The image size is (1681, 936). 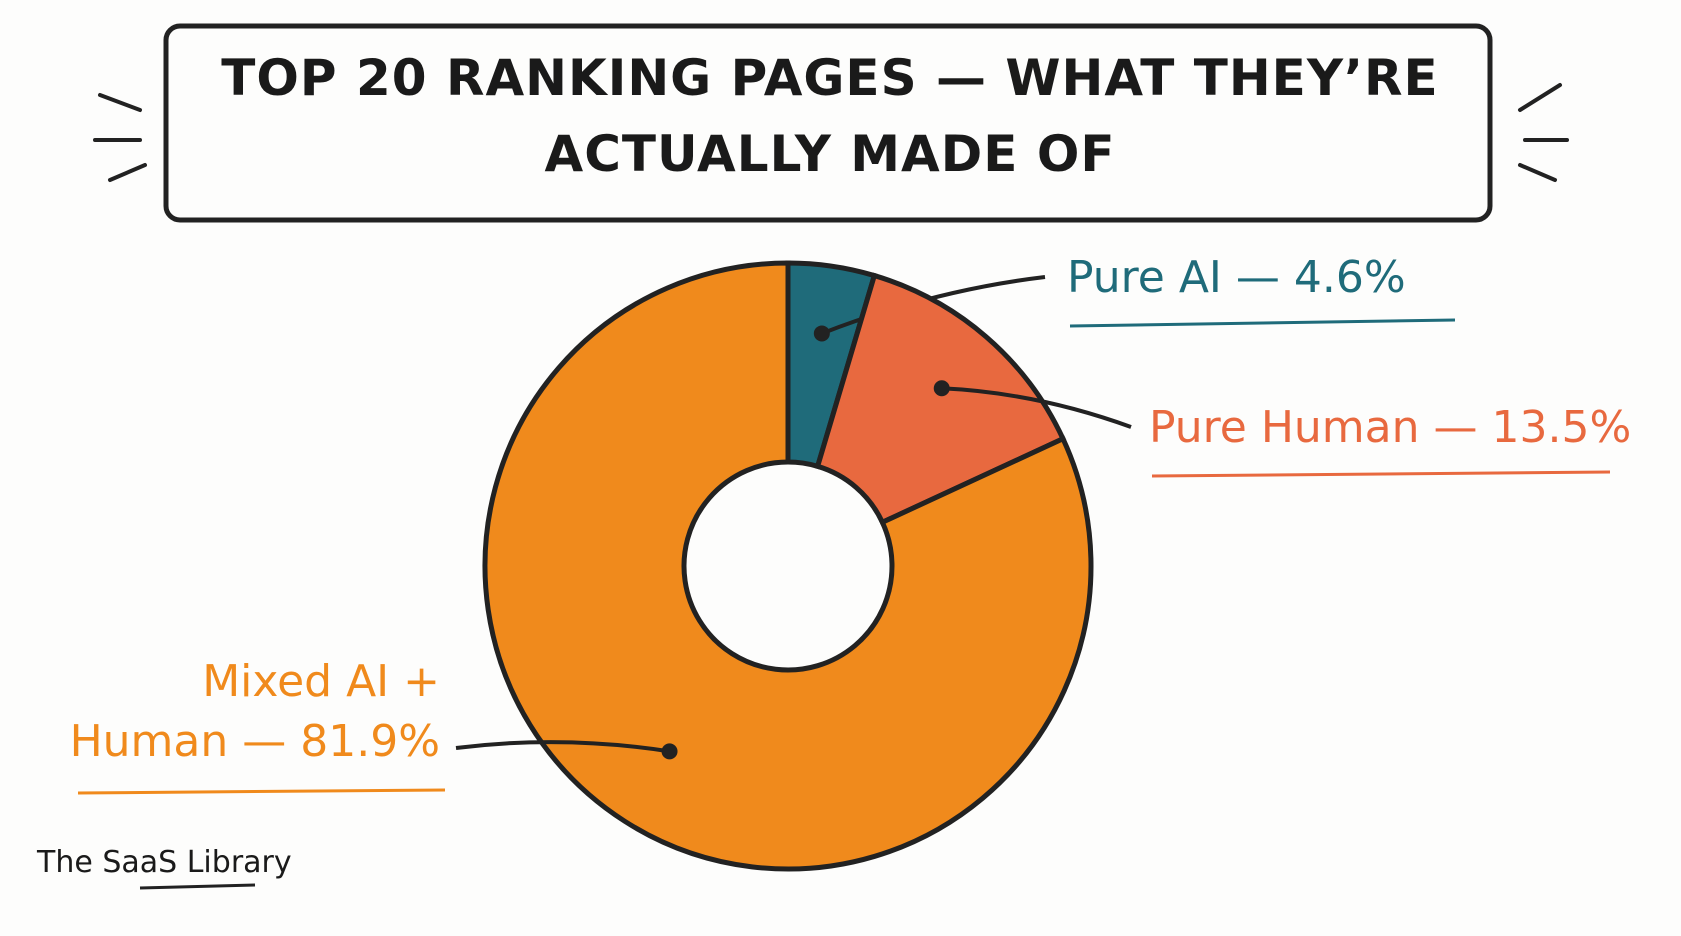 What do you see at coordinates (197, 886) in the screenshot?
I see `credit-underline` at bounding box center [197, 886].